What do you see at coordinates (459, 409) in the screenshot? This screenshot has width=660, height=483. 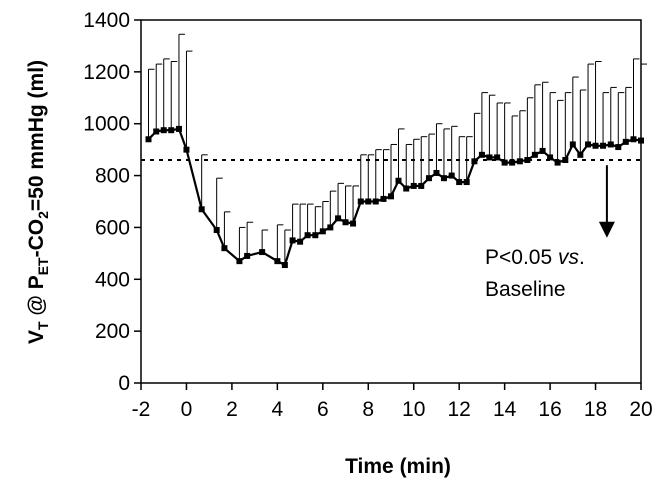 I see `x-tick-label: 12` at bounding box center [459, 409].